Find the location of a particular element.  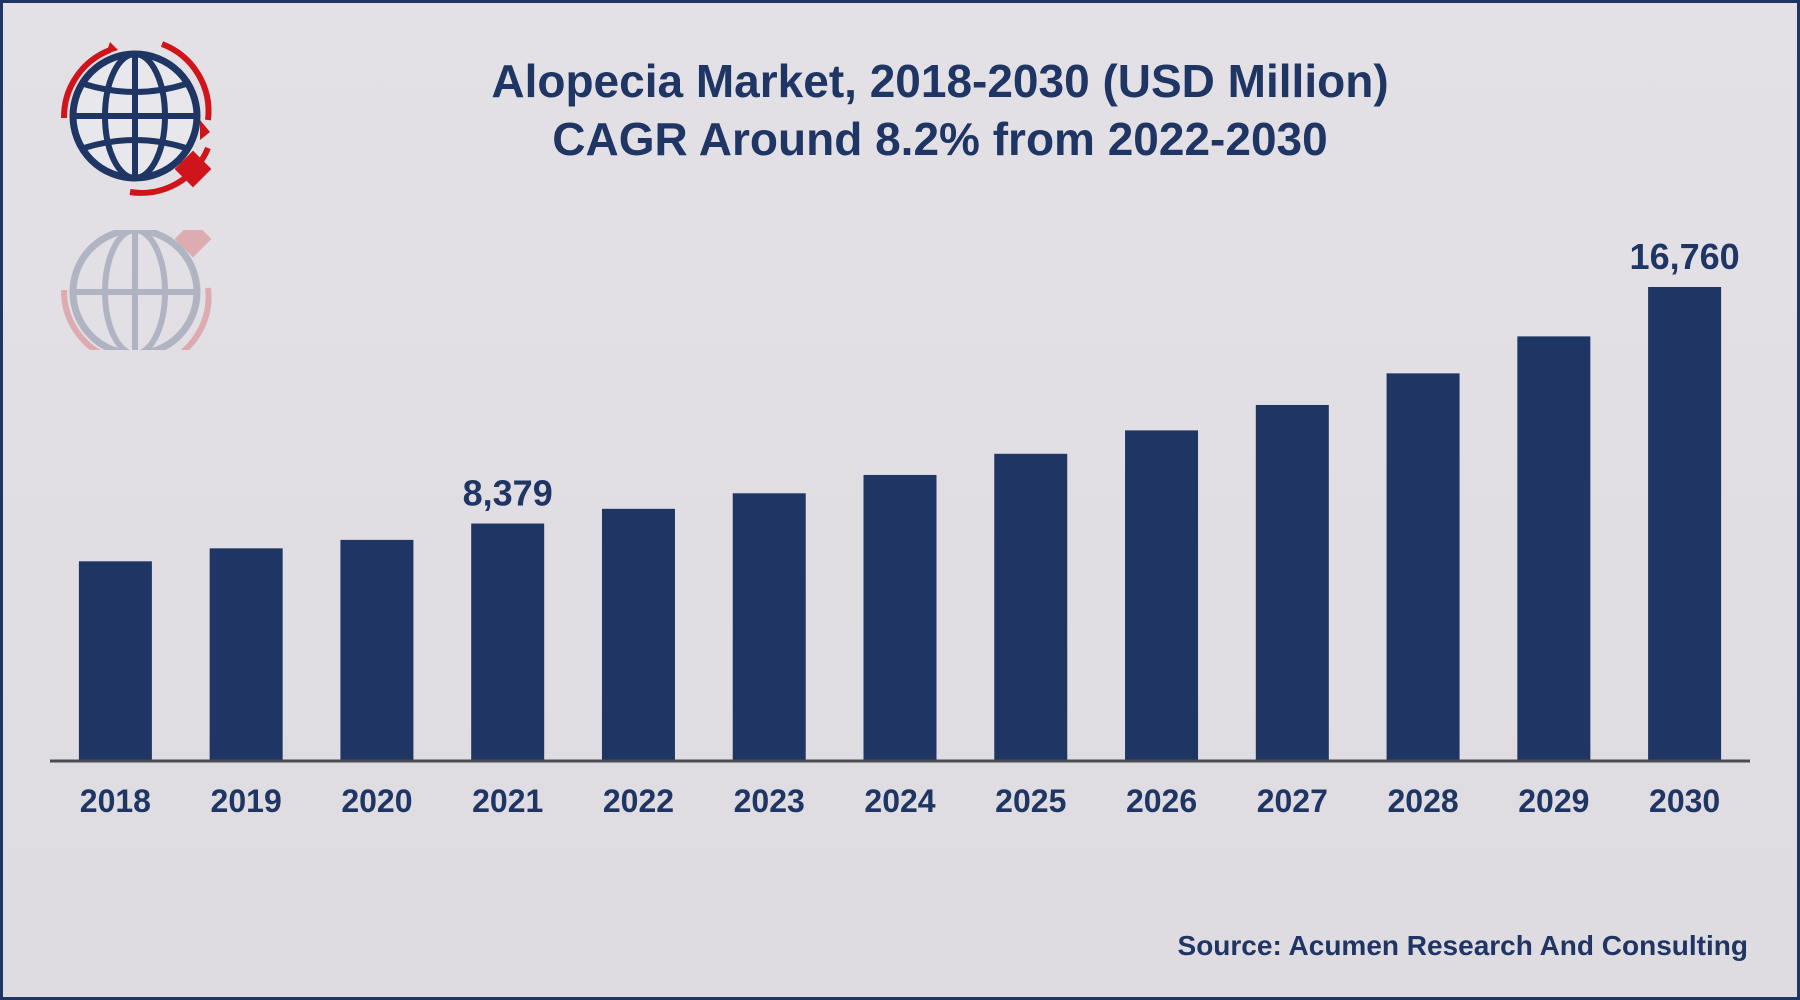

data-label-2030: 16,760 is located at coordinates (1685, 256).